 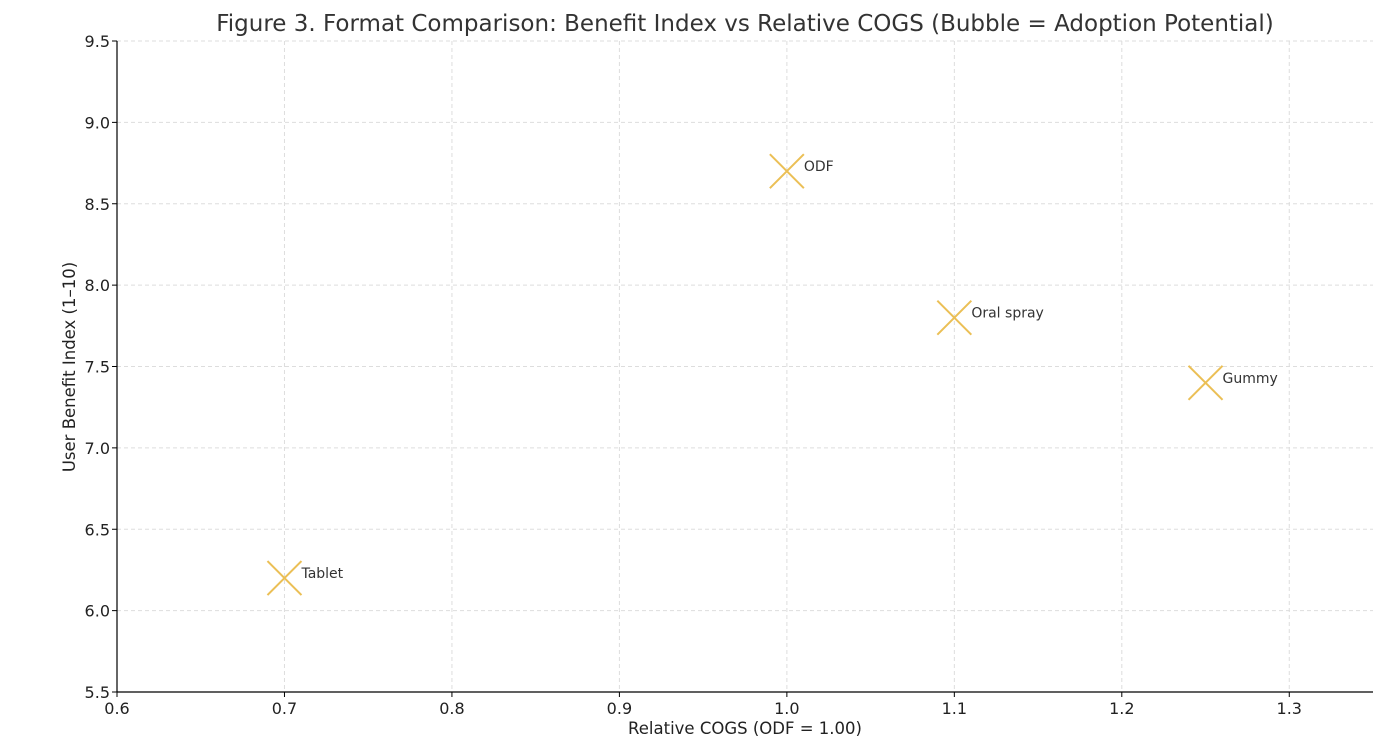 I want to click on x-tick-label: 1.3, so click(x=1289, y=708).